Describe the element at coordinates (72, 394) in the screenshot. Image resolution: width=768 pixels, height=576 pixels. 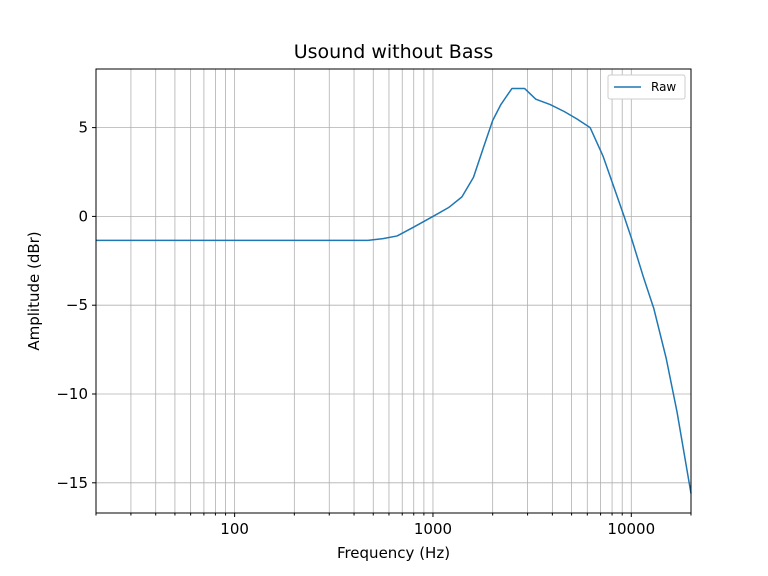
I see `y-tick-label: −10` at that location.